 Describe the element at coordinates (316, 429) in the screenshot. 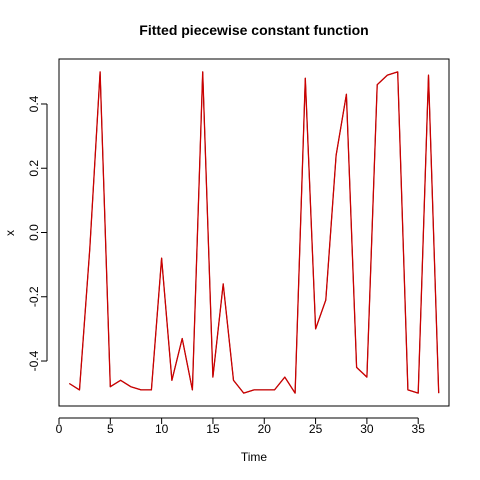

I see `x-tick-label: 25` at that location.